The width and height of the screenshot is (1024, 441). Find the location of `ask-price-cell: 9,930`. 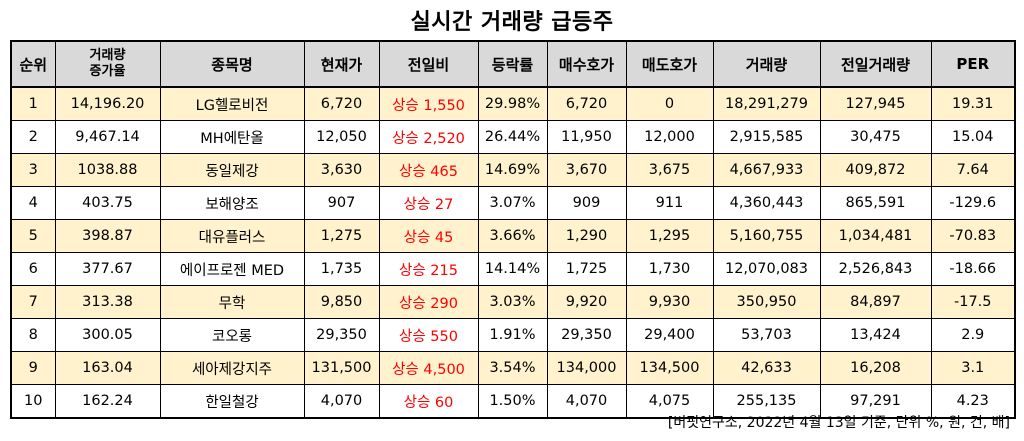

ask-price-cell: 9,930 is located at coordinates (669, 302).